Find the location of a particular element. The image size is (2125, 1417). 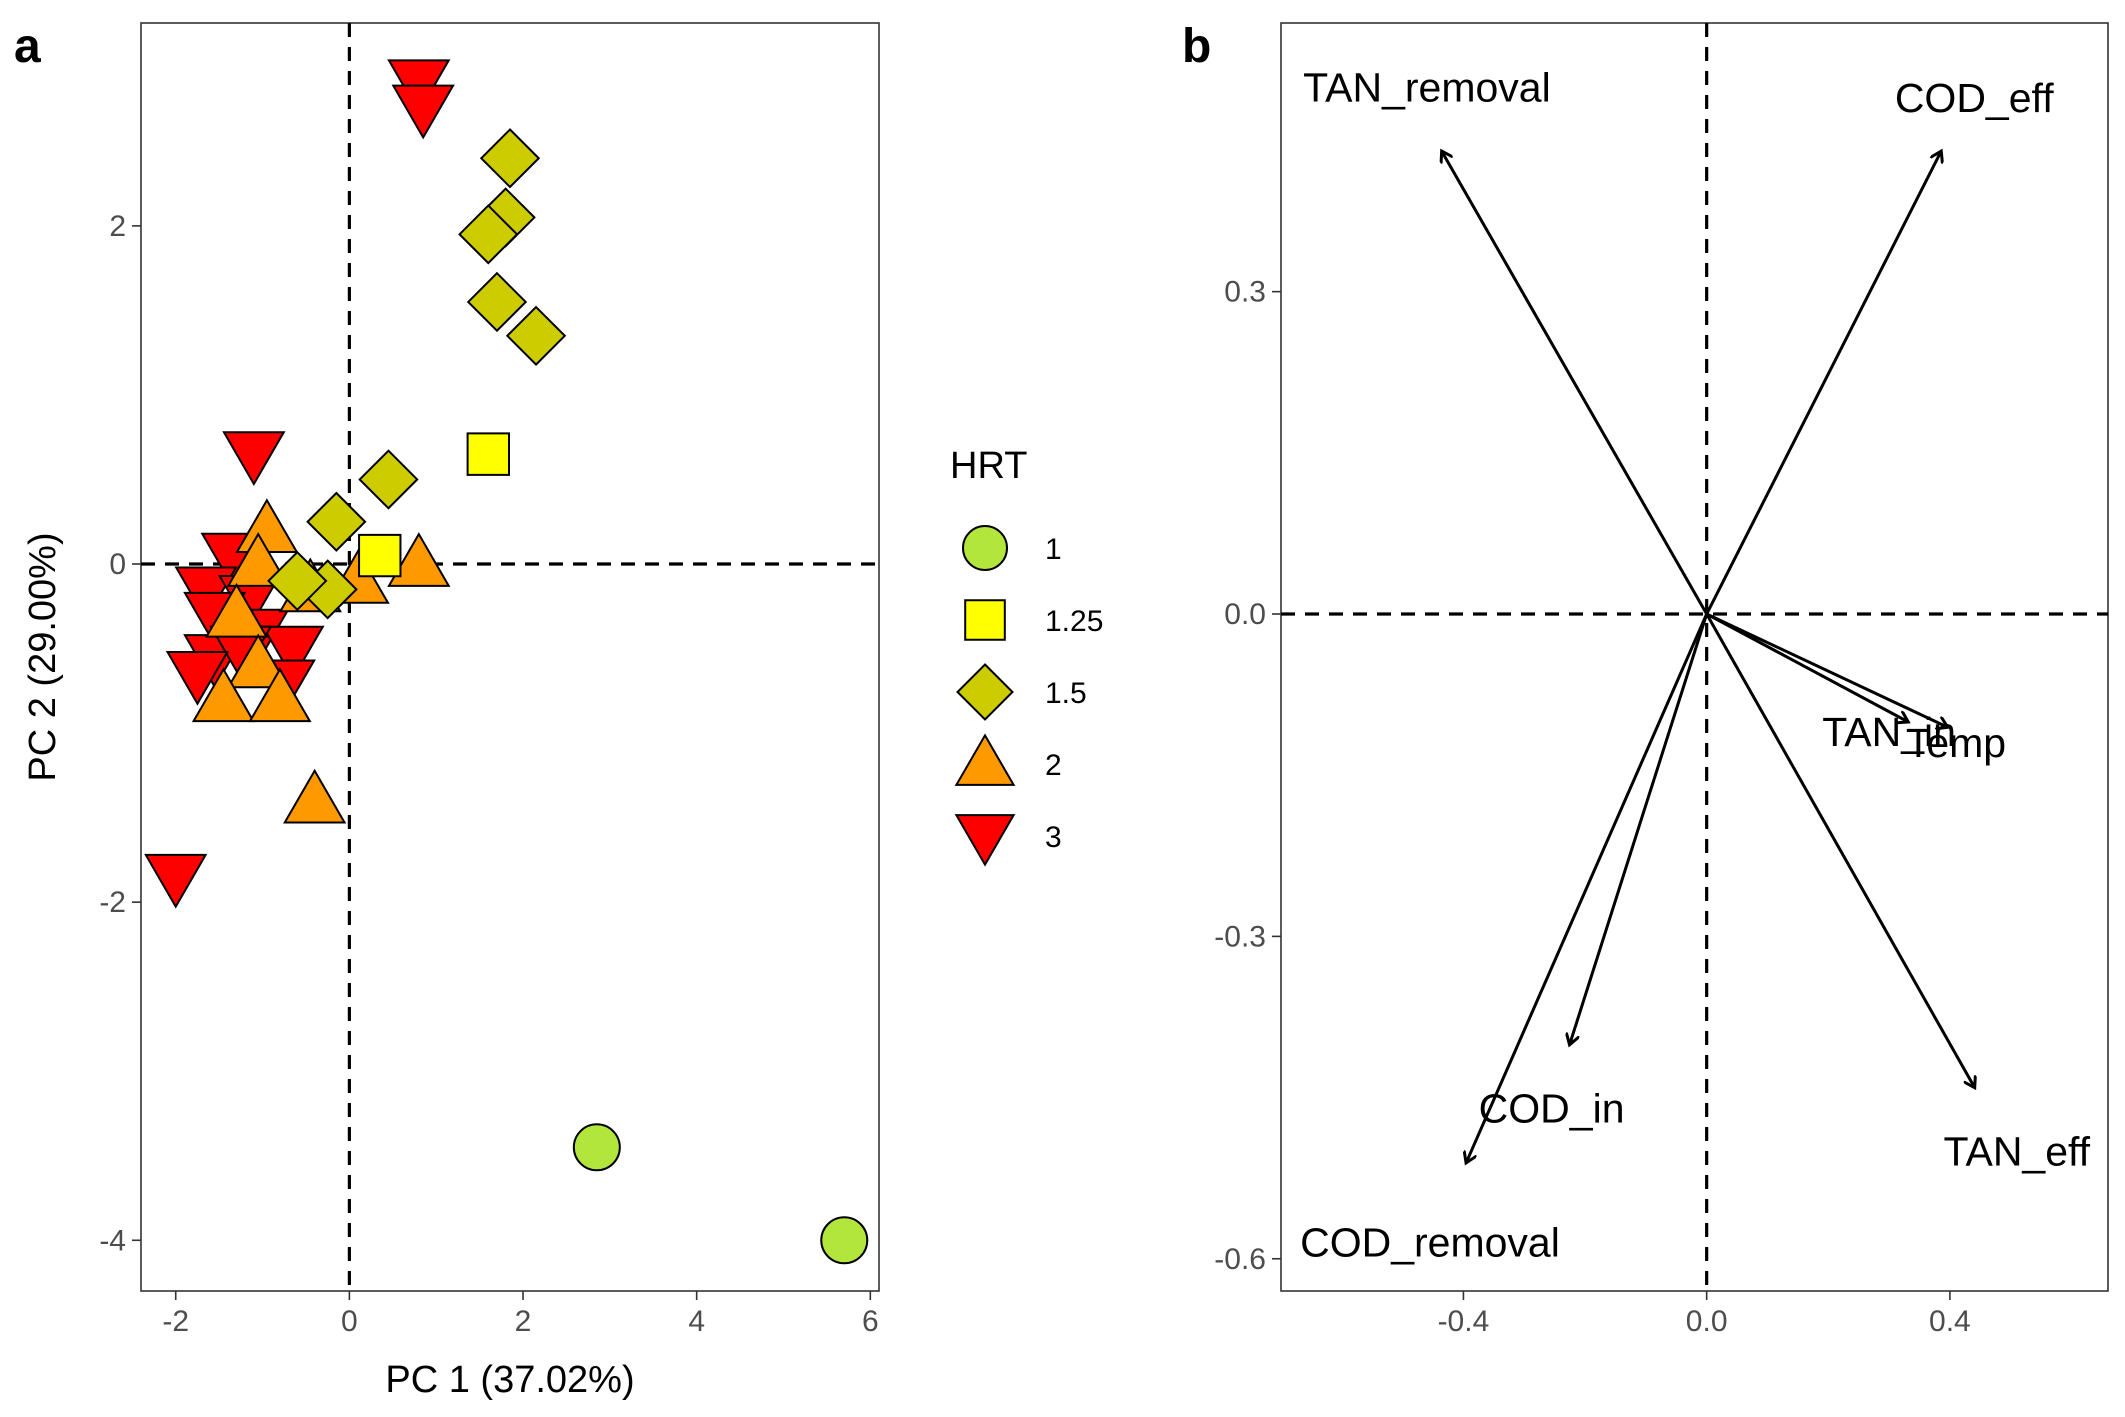

loading-arrow-temp is located at coordinates (1826, 669).